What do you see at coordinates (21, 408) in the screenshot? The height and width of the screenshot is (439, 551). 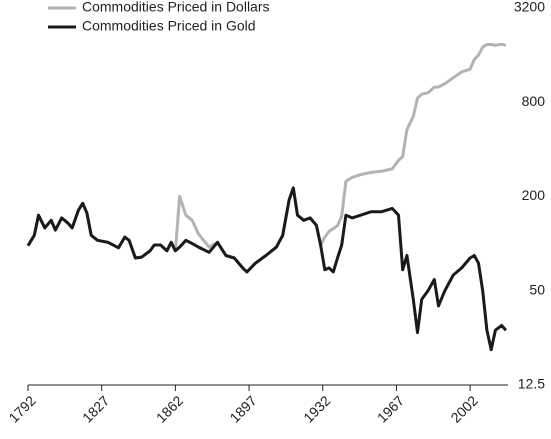 I see `x-tick-label: 1792` at bounding box center [21, 408].